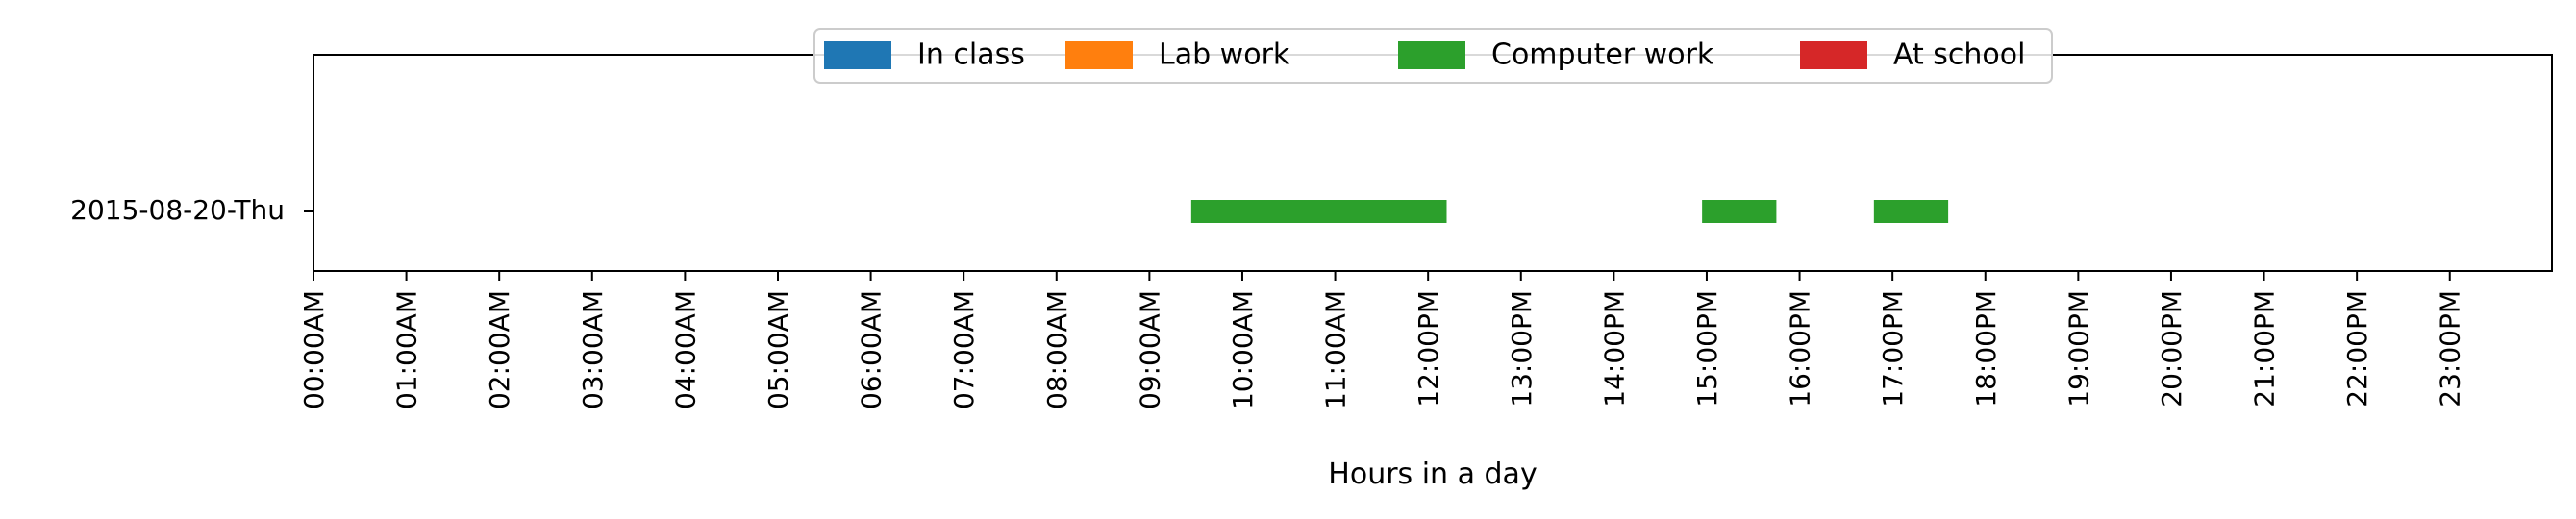 This screenshot has width=2576, height=519. Describe the element at coordinates (964, 349) in the screenshot. I see `x-tick-label: 07:00AM` at that location.